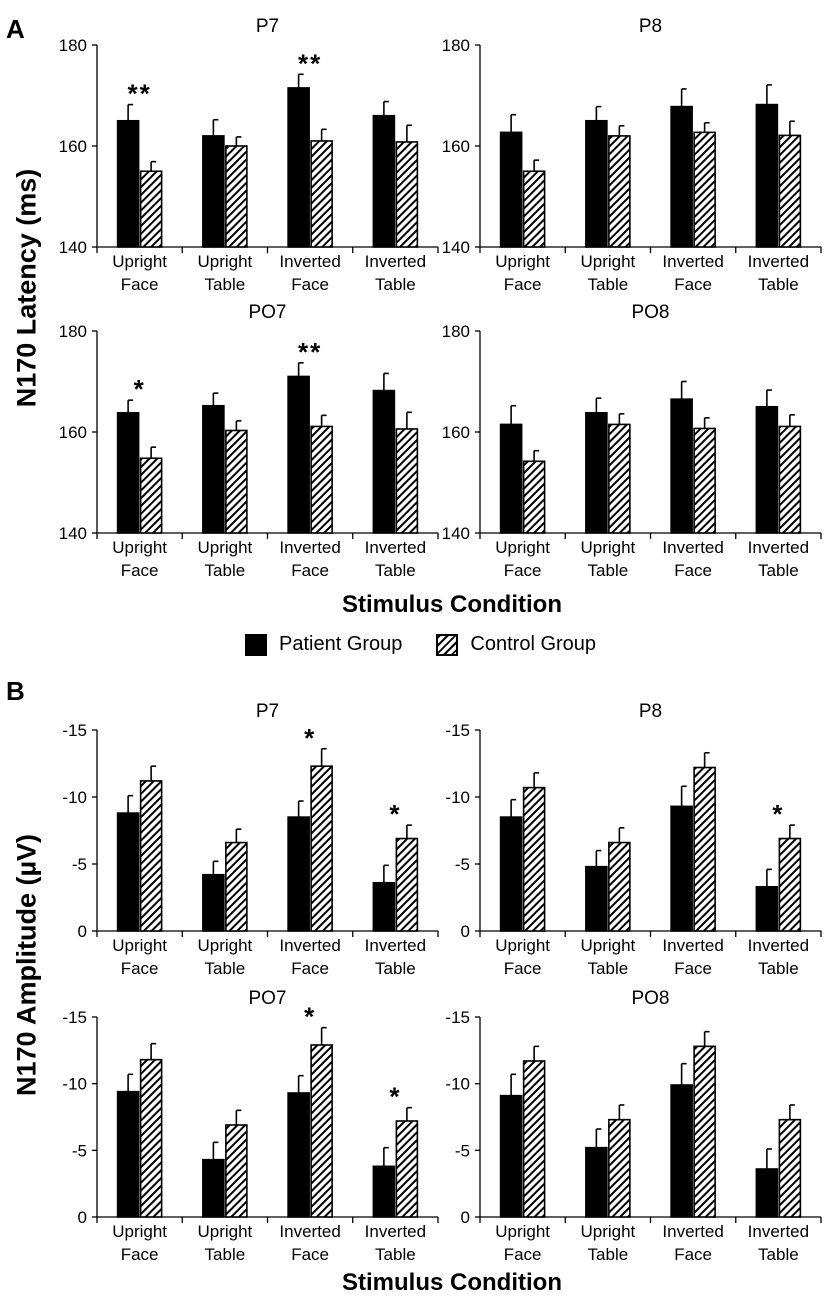  What do you see at coordinates (26, 288) in the screenshot?
I see `panel-a-y-axis-label: N170 Latency (ms)` at bounding box center [26, 288].